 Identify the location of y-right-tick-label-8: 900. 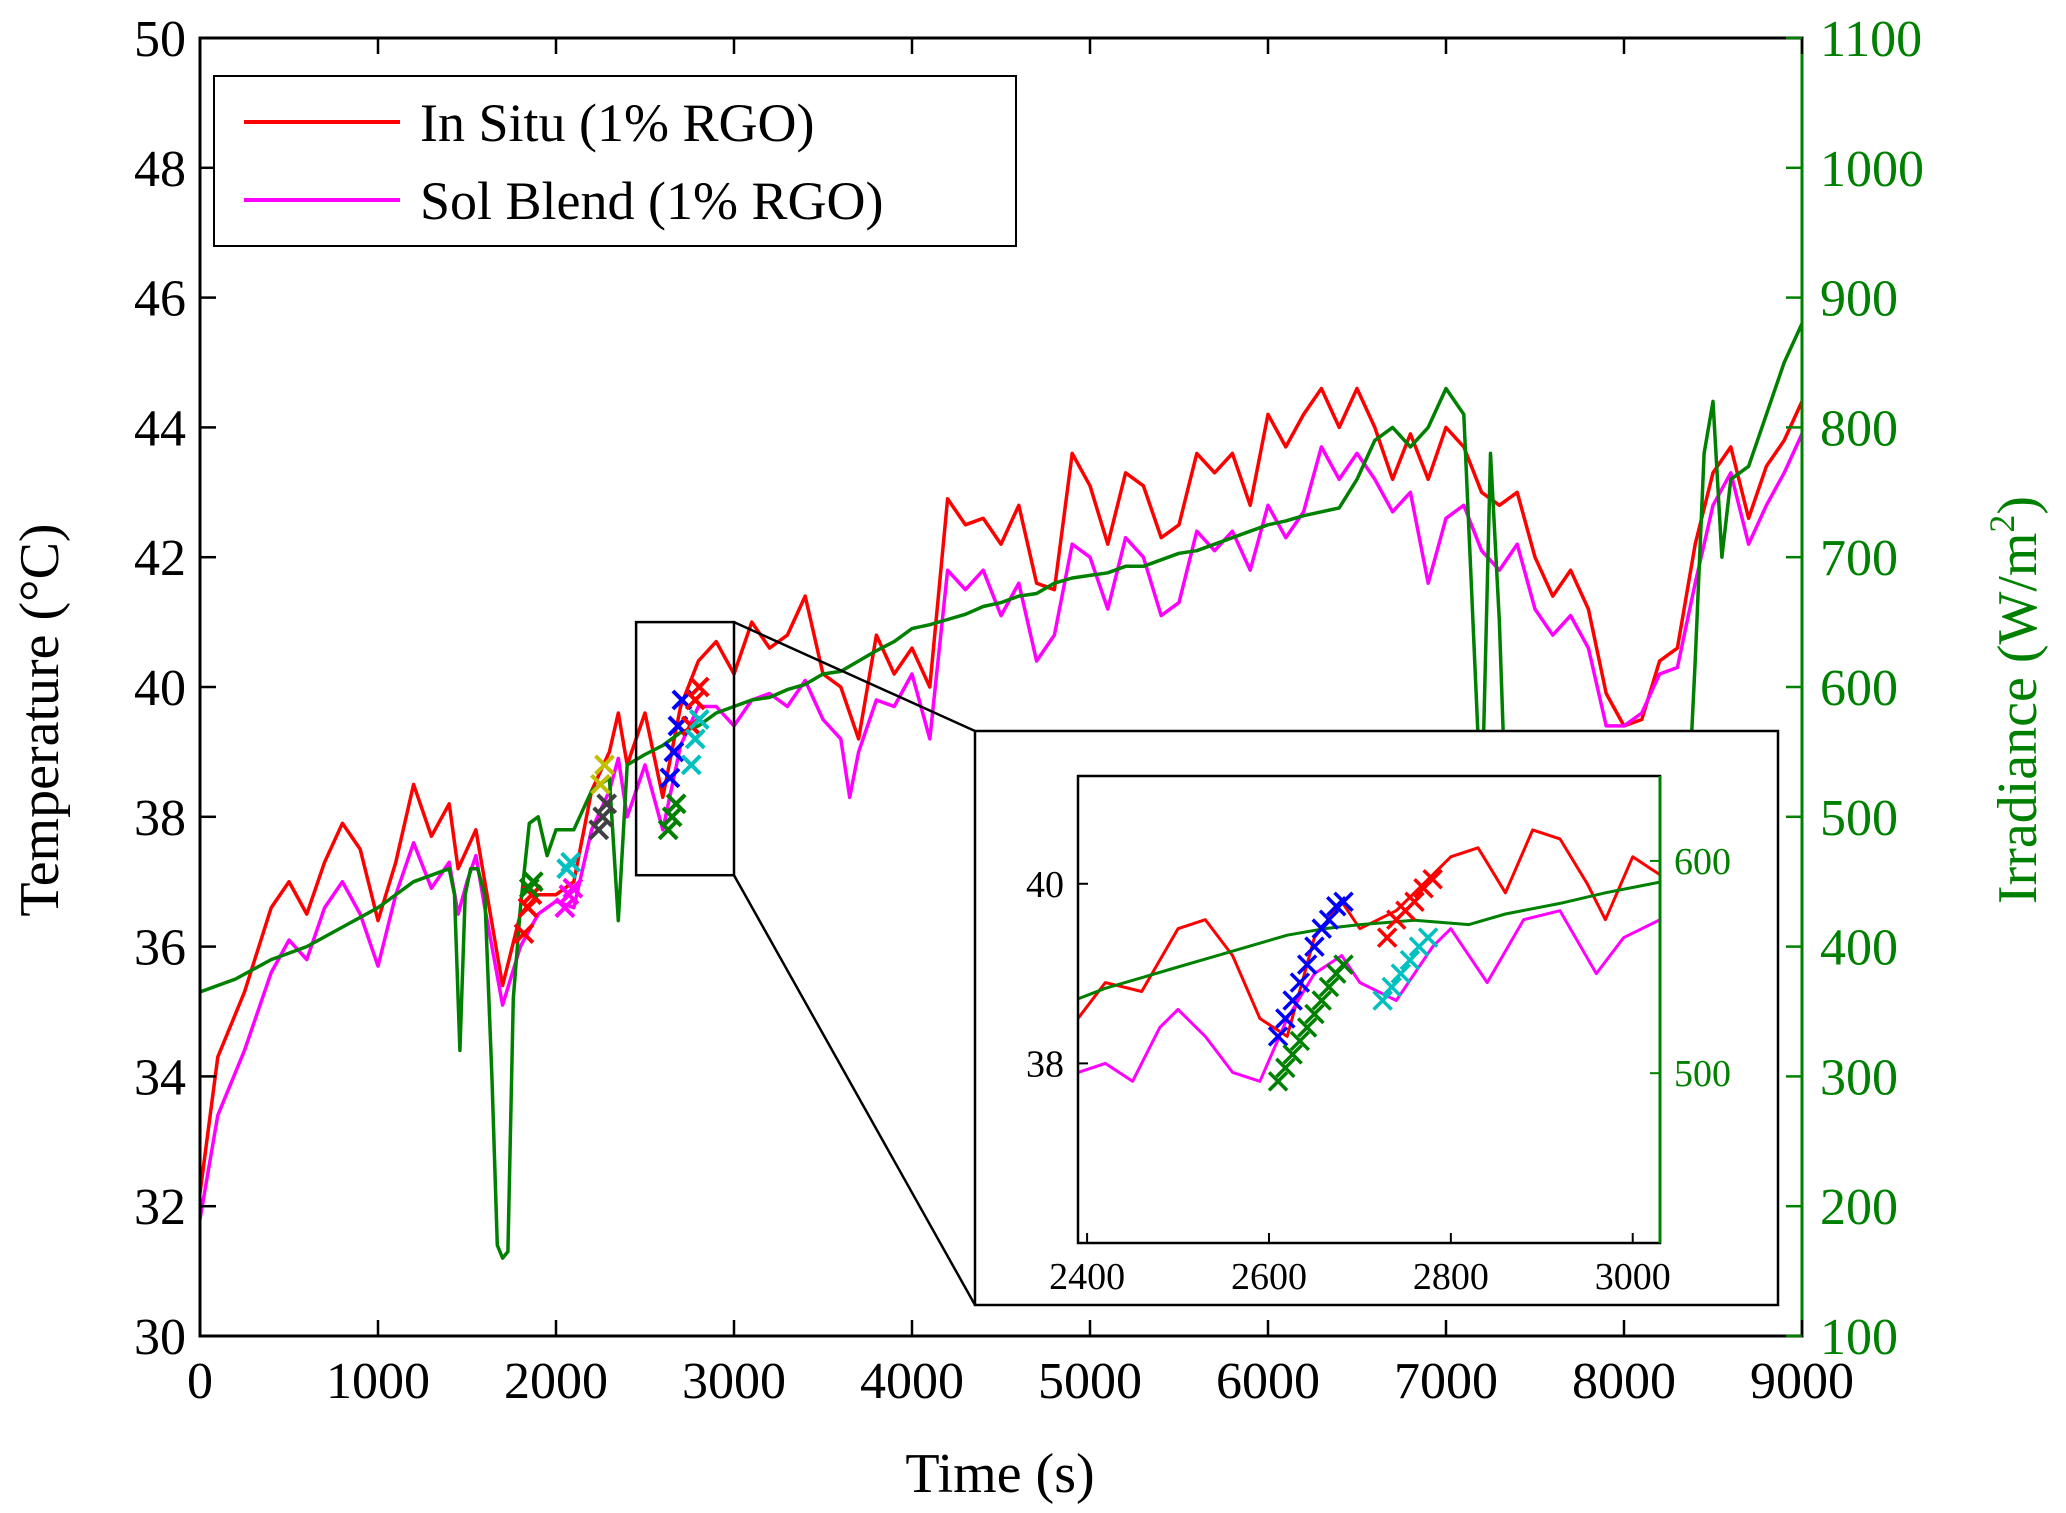
(1859, 299).